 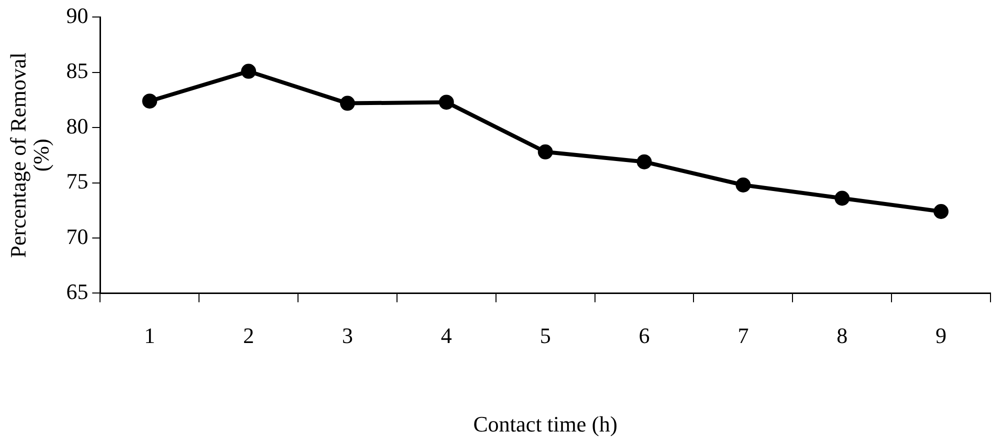 I want to click on x-tick-label: 9, so click(x=941, y=335).